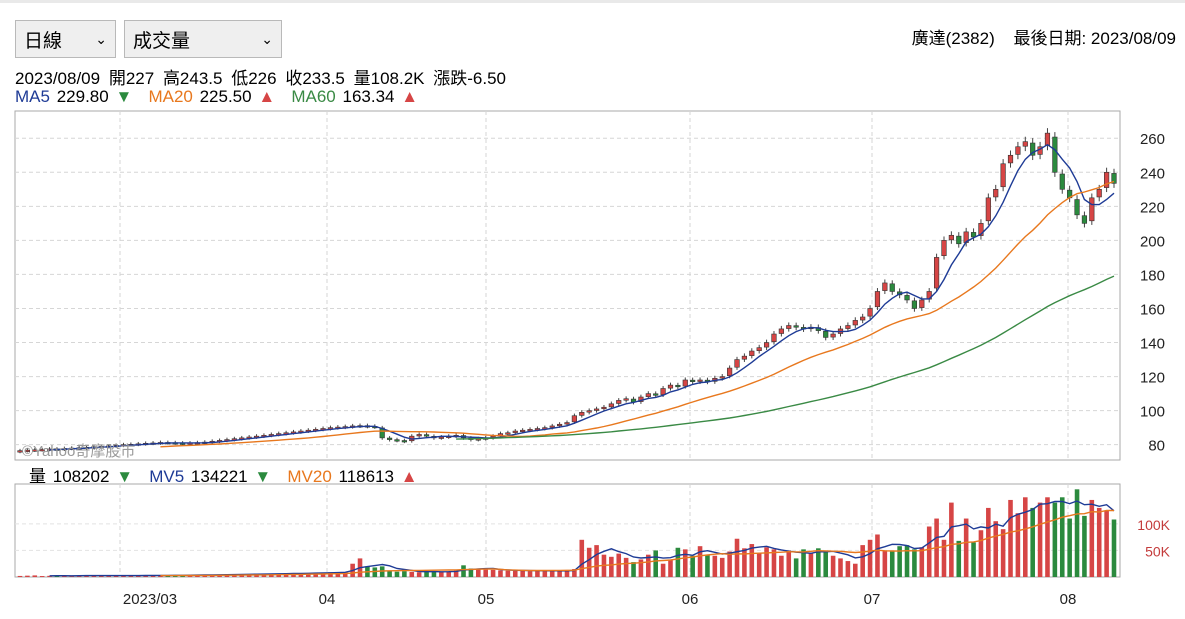 The image size is (1185, 619). What do you see at coordinates (1152, 378) in the screenshot?
I see `price-tick-label: 120` at bounding box center [1152, 378].